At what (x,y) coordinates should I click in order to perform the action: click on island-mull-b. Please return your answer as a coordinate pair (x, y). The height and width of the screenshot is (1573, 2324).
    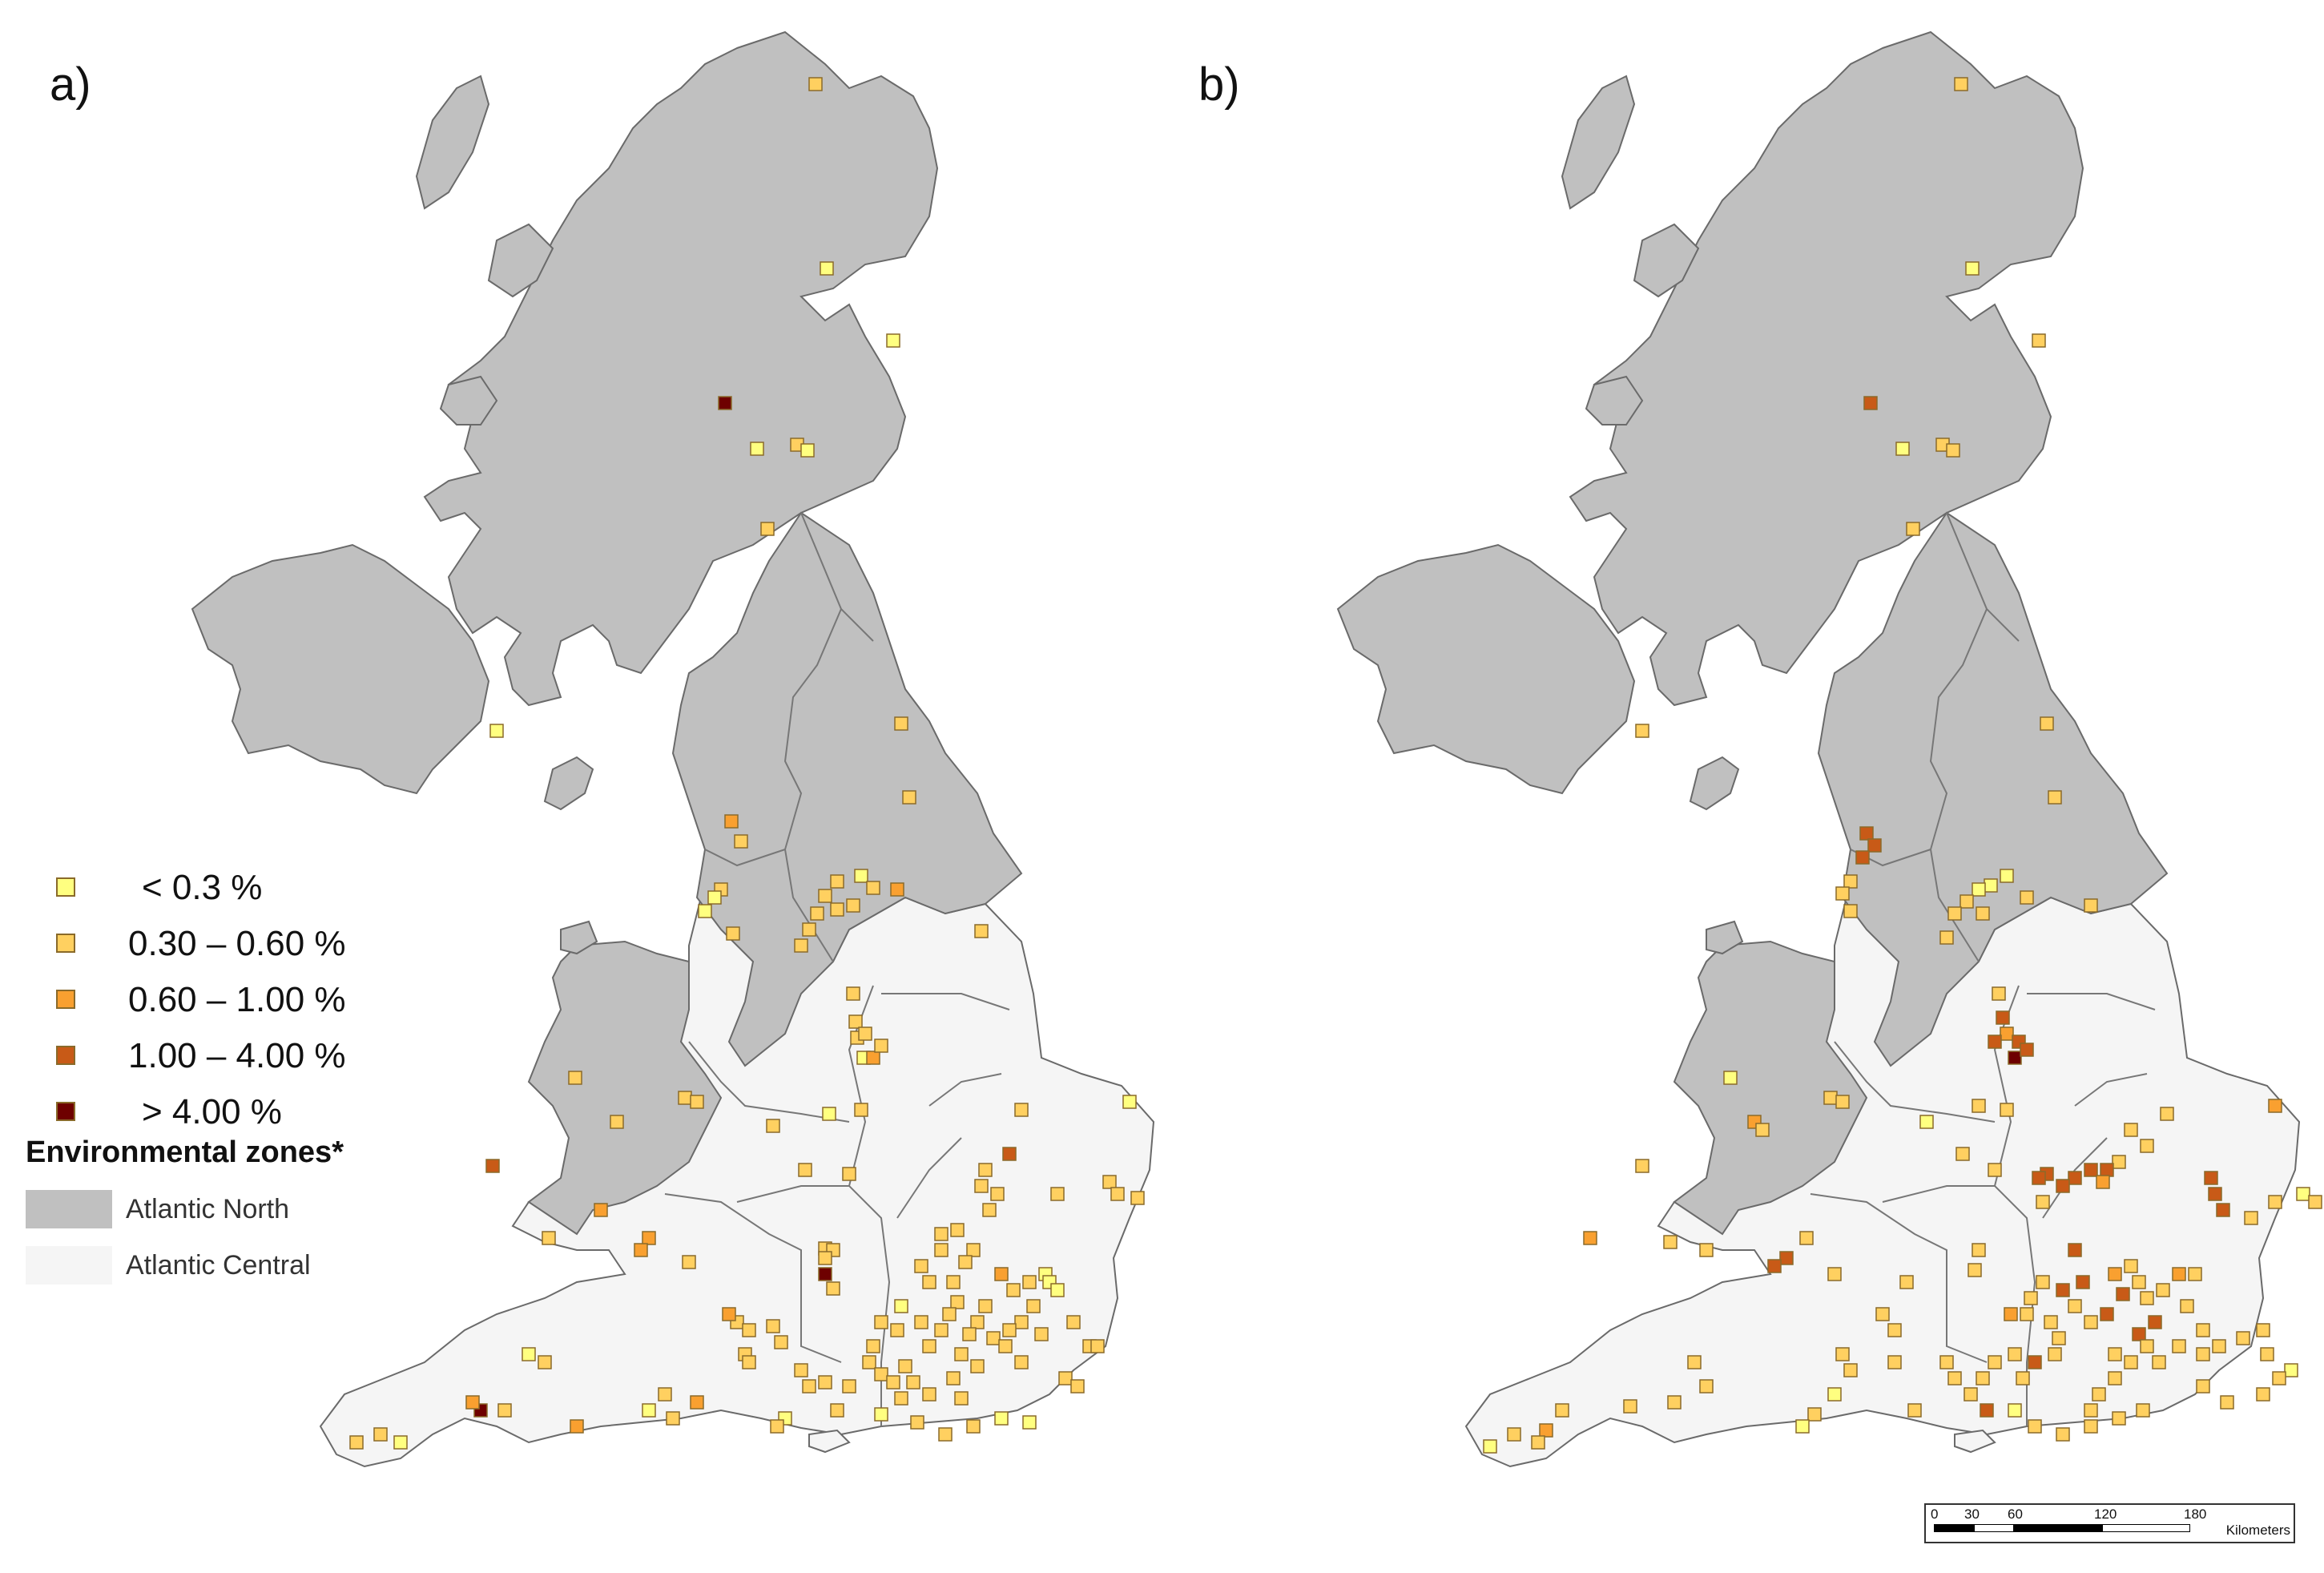
    Looking at the image, I should click on (1614, 400).